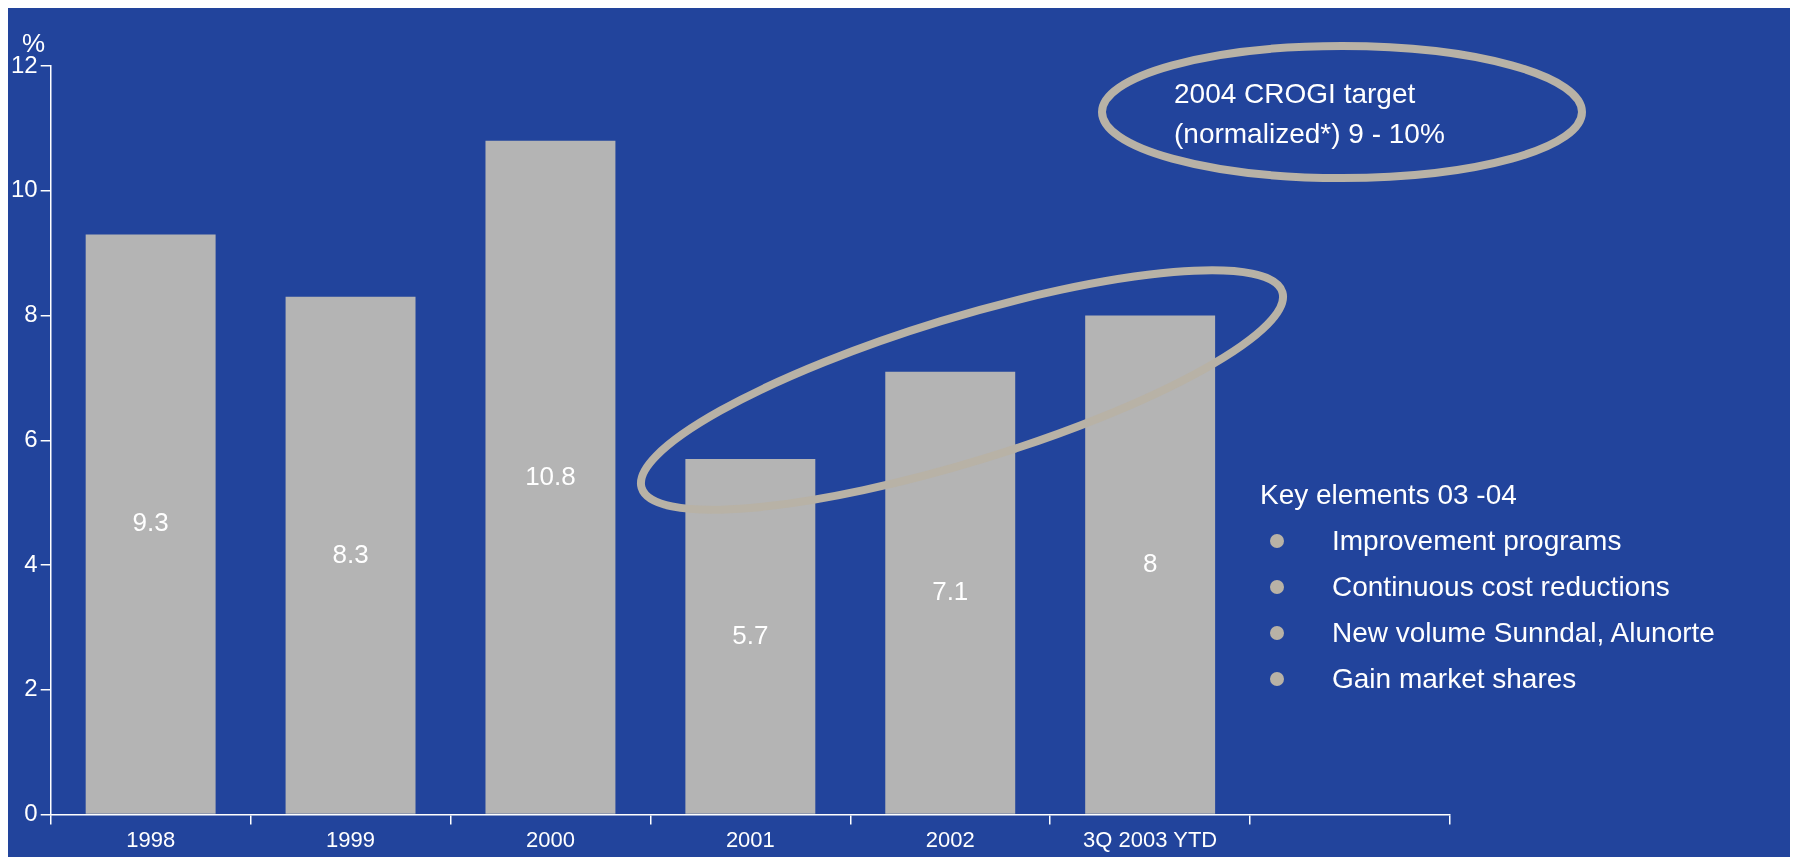 The image size is (1798, 865). Describe the element at coordinates (351, 839) in the screenshot. I see `x-tick-label: 1999` at that location.